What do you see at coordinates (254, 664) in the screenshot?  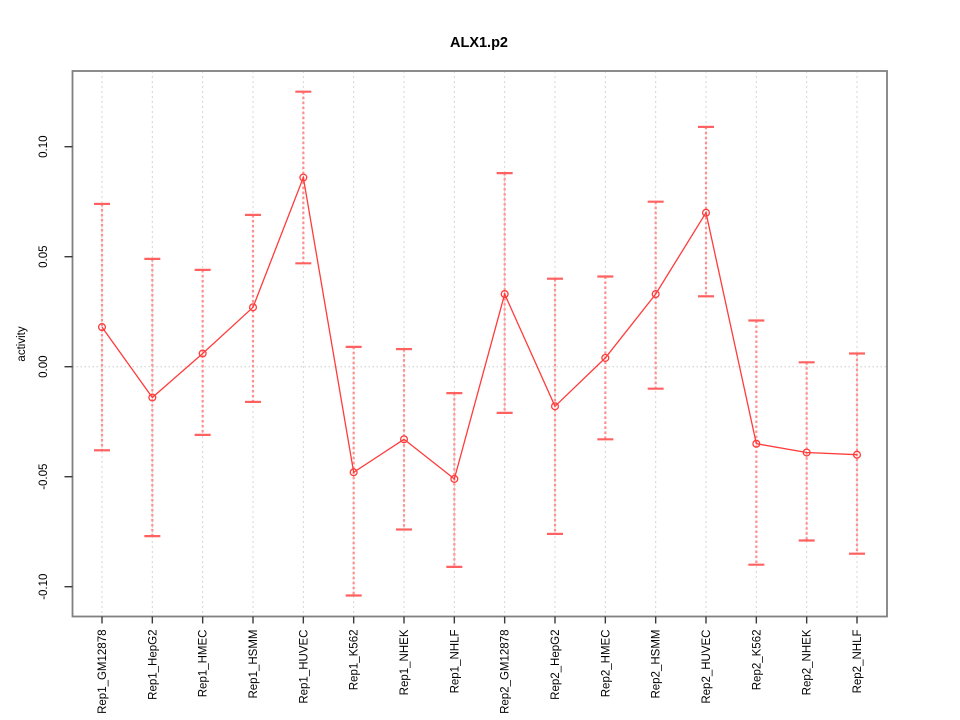 I see `x-tick-label: Rep1_HSMM` at bounding box center [254, 664].